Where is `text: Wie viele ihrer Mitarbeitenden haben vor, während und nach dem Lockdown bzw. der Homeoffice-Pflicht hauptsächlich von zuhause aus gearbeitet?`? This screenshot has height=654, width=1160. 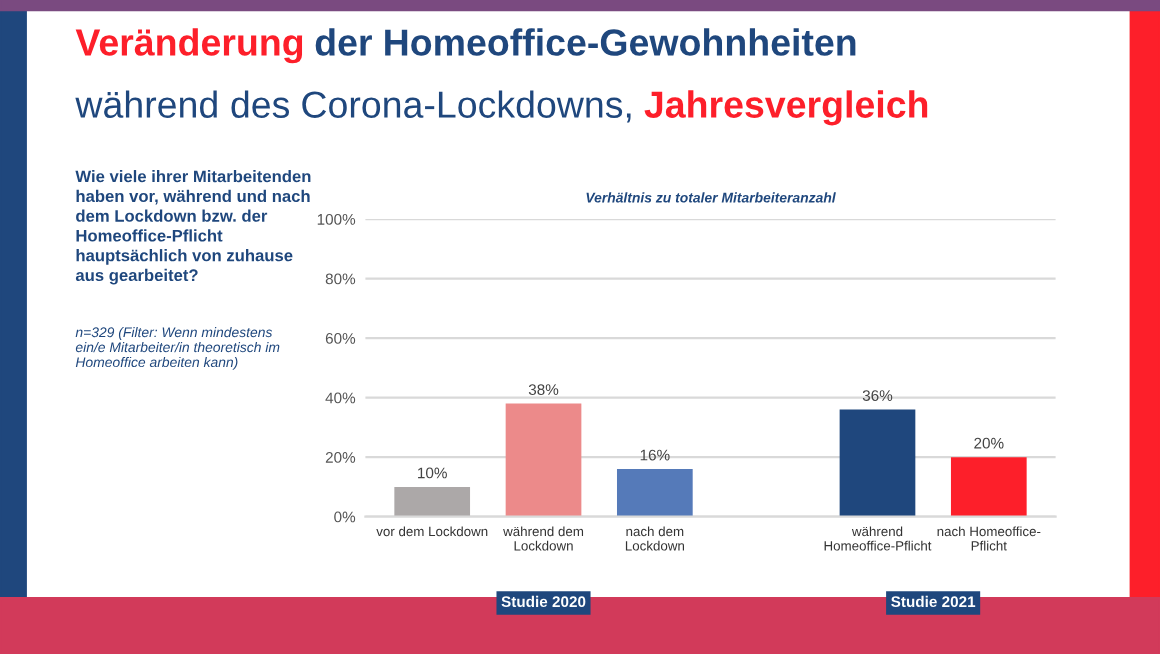
text: Wie viele ihrer Mitarbeitenden haben vor, während und nach dem Lockdown bzw. der Homeoffice-Pflicht hauptsächlich von zuhause aus gearbeitet? is located at coordinates (193, 227).